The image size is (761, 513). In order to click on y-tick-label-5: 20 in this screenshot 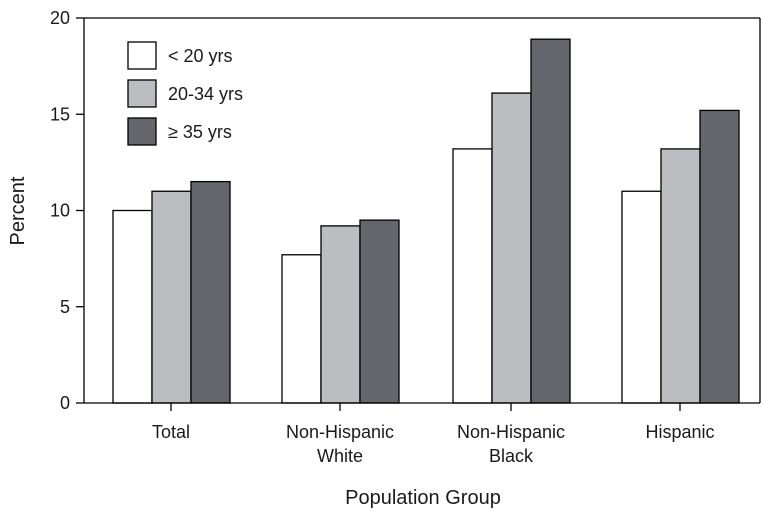, I will do `click(60, 18)`.